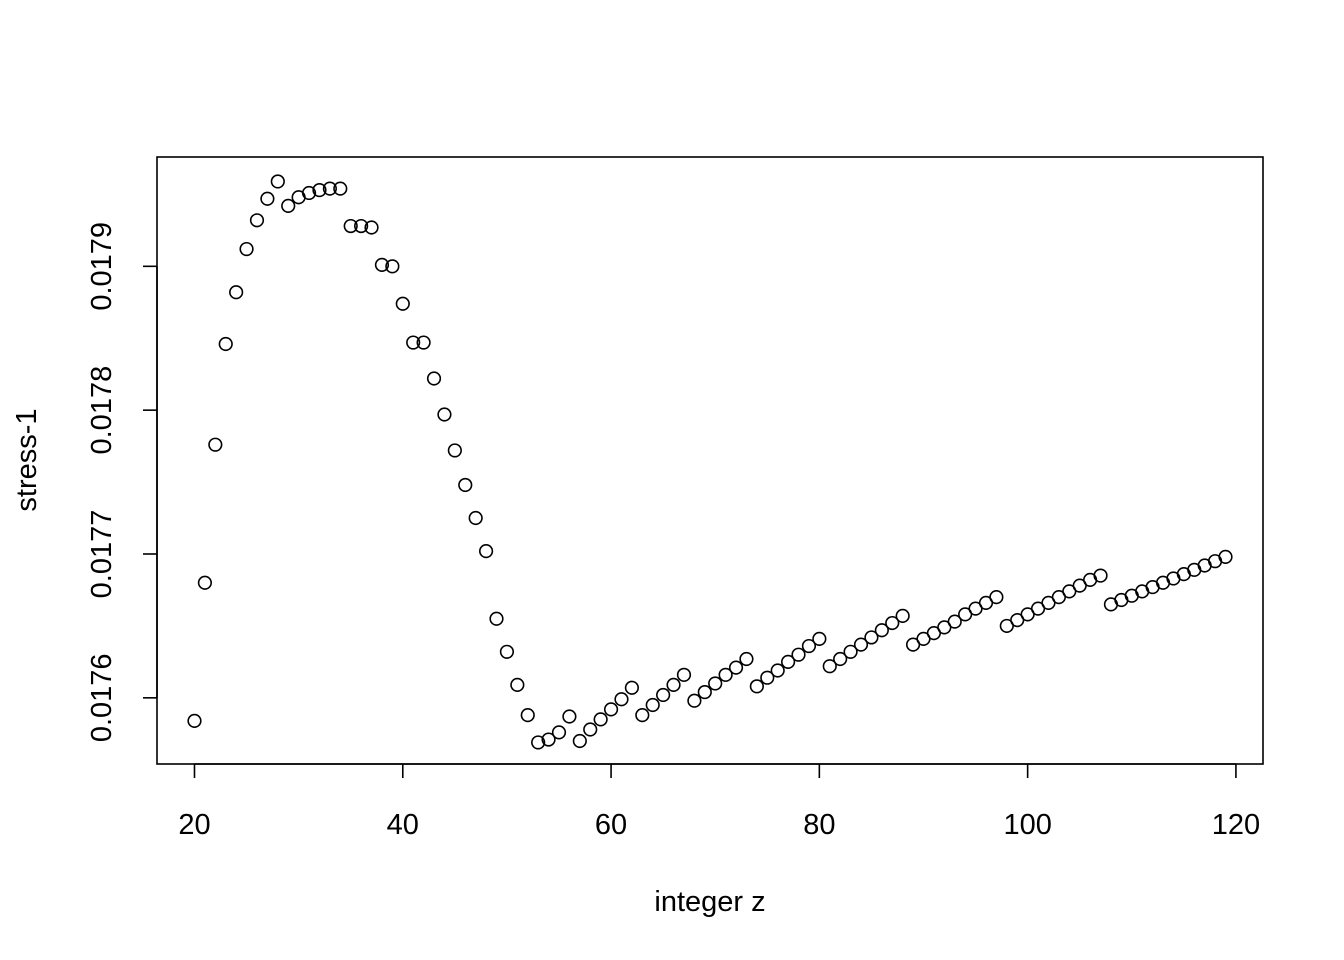 This screenshot has width=1344, height=960. What do you see at coordinates (403, 825) in the screenshot?
I see `x-tick-label: 40` at bounding box center [403, 825].